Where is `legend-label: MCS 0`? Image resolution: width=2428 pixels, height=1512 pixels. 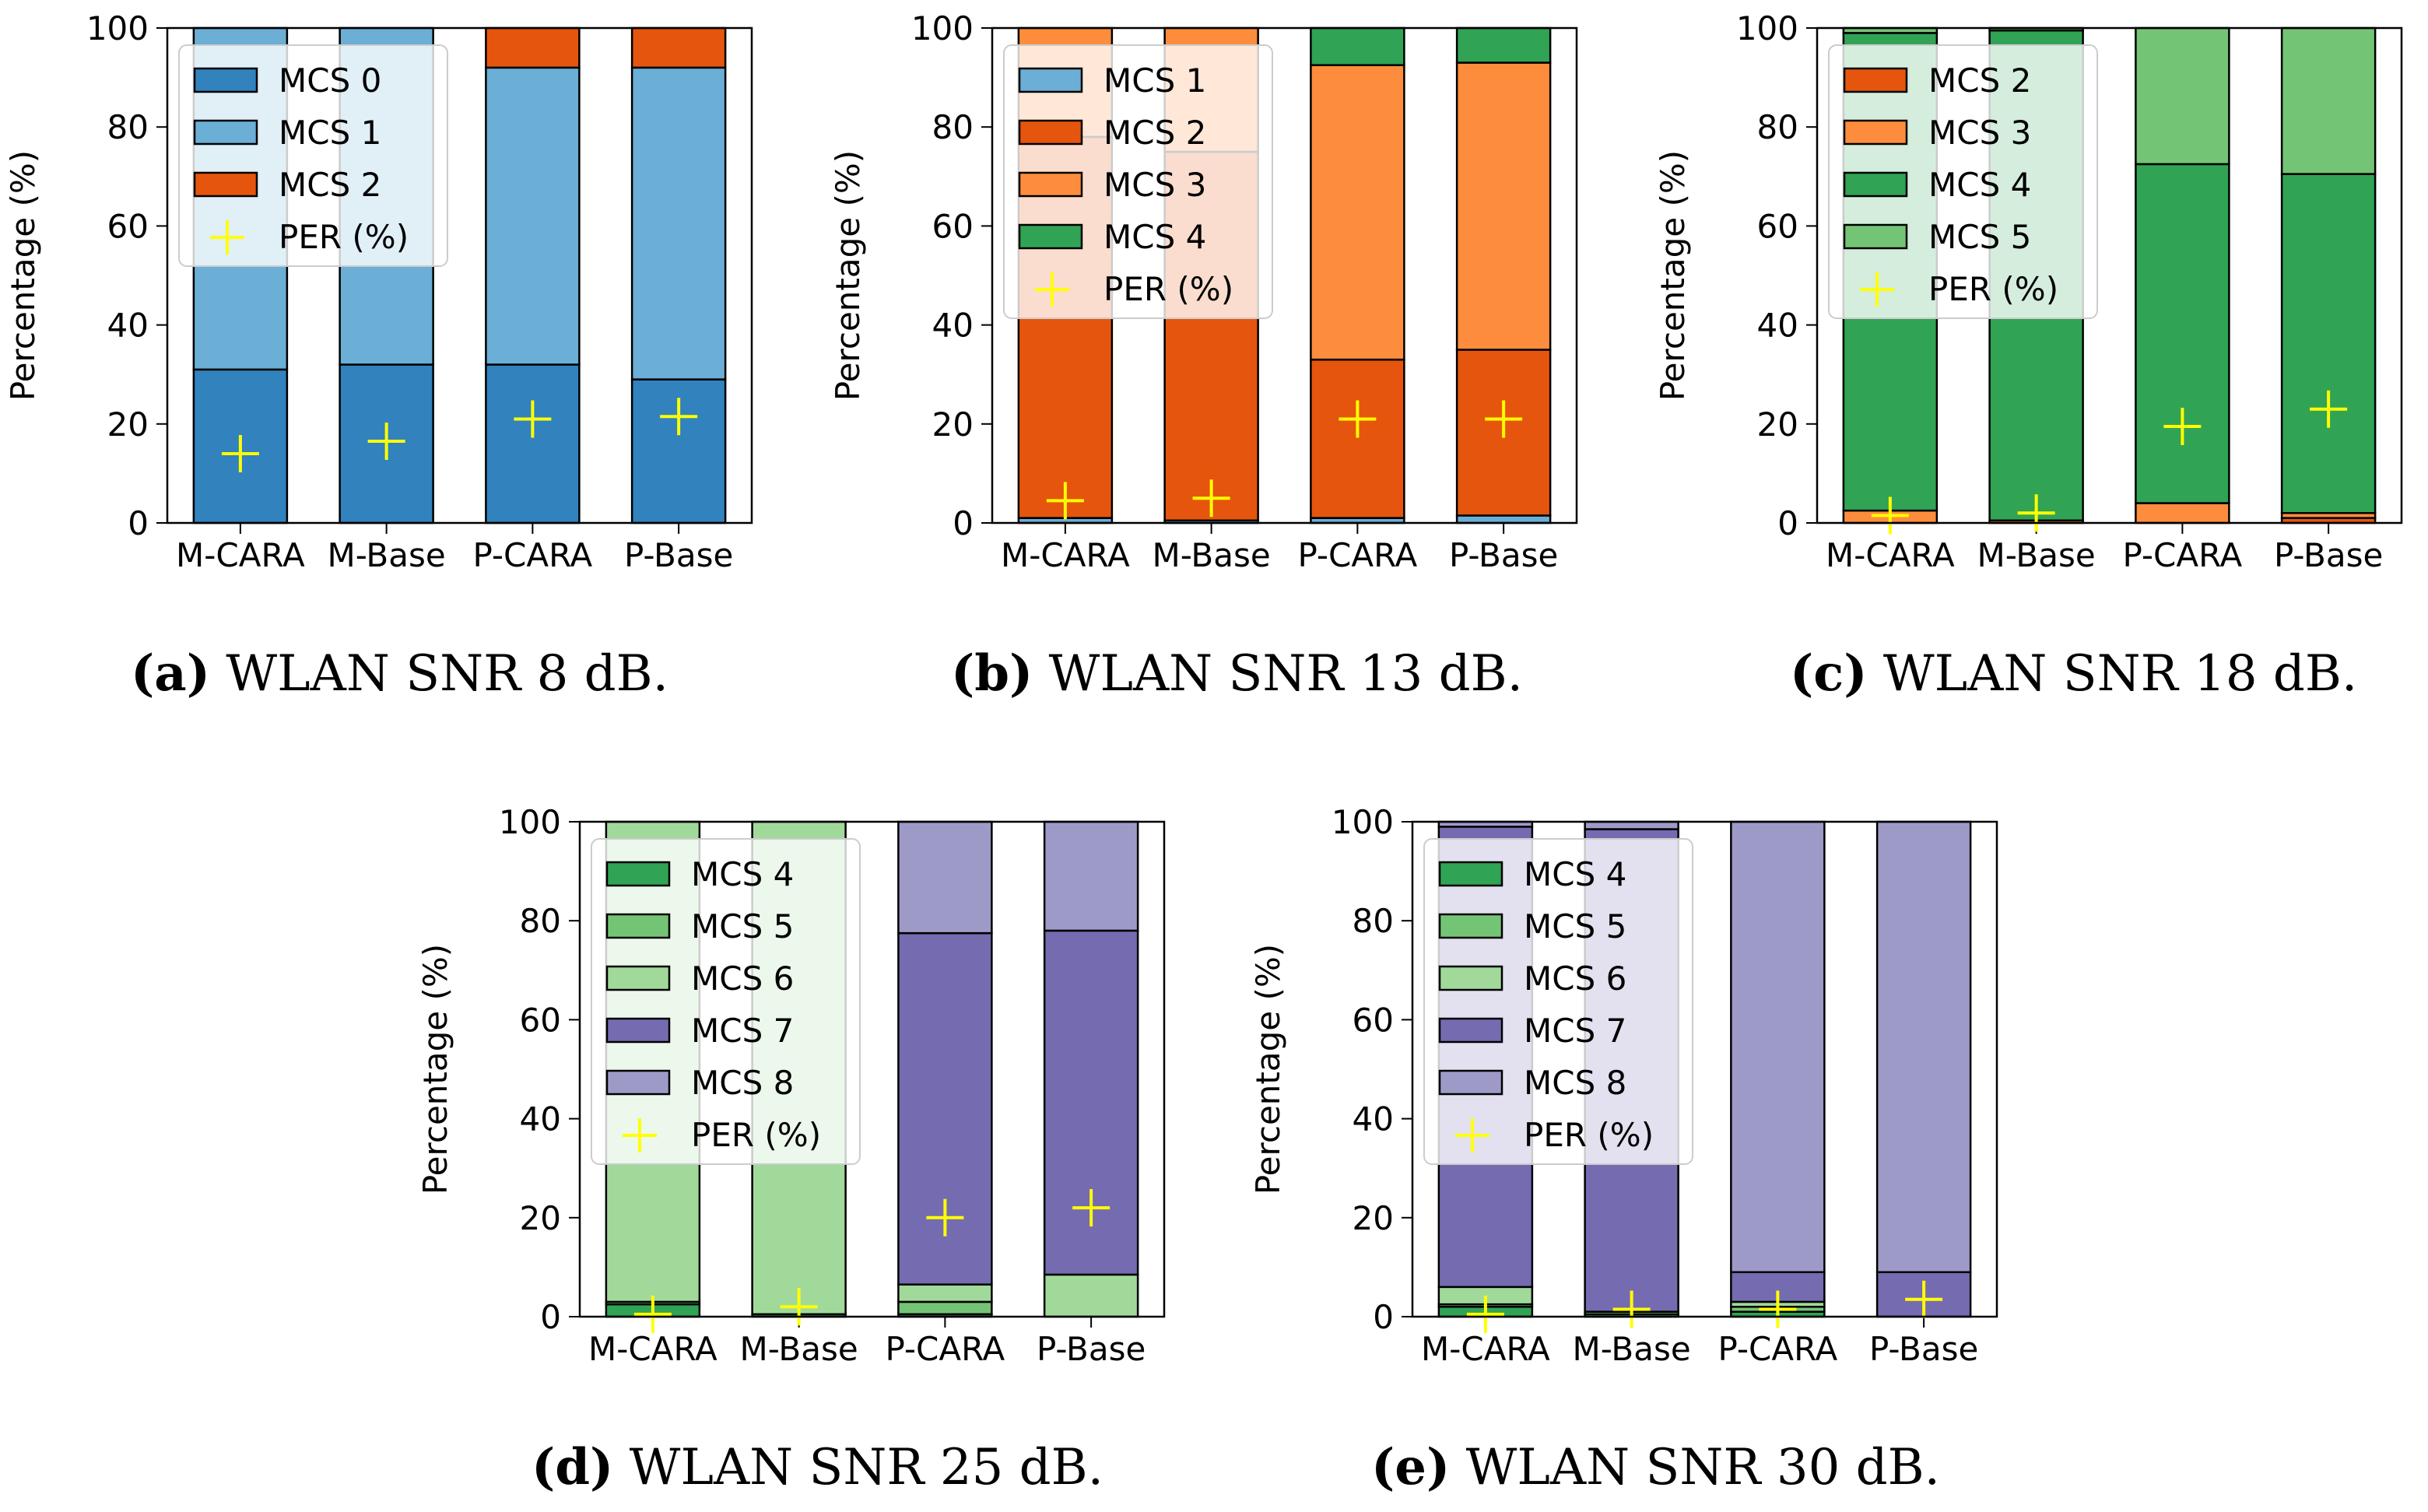 legend-label: MCS 0 is located at coordinates (330, 80).